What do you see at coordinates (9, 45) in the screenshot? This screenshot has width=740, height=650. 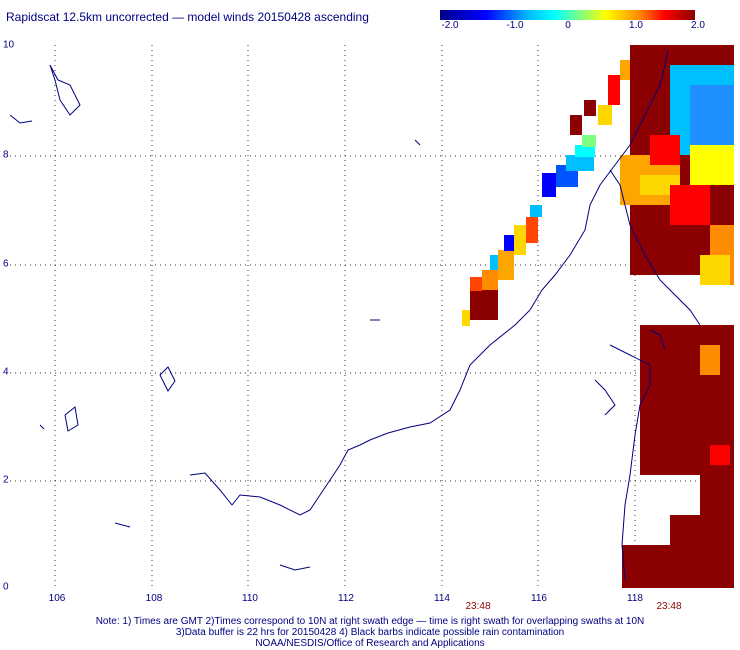 I see `y-tick-label: 10` at bounding box center [9, 45].